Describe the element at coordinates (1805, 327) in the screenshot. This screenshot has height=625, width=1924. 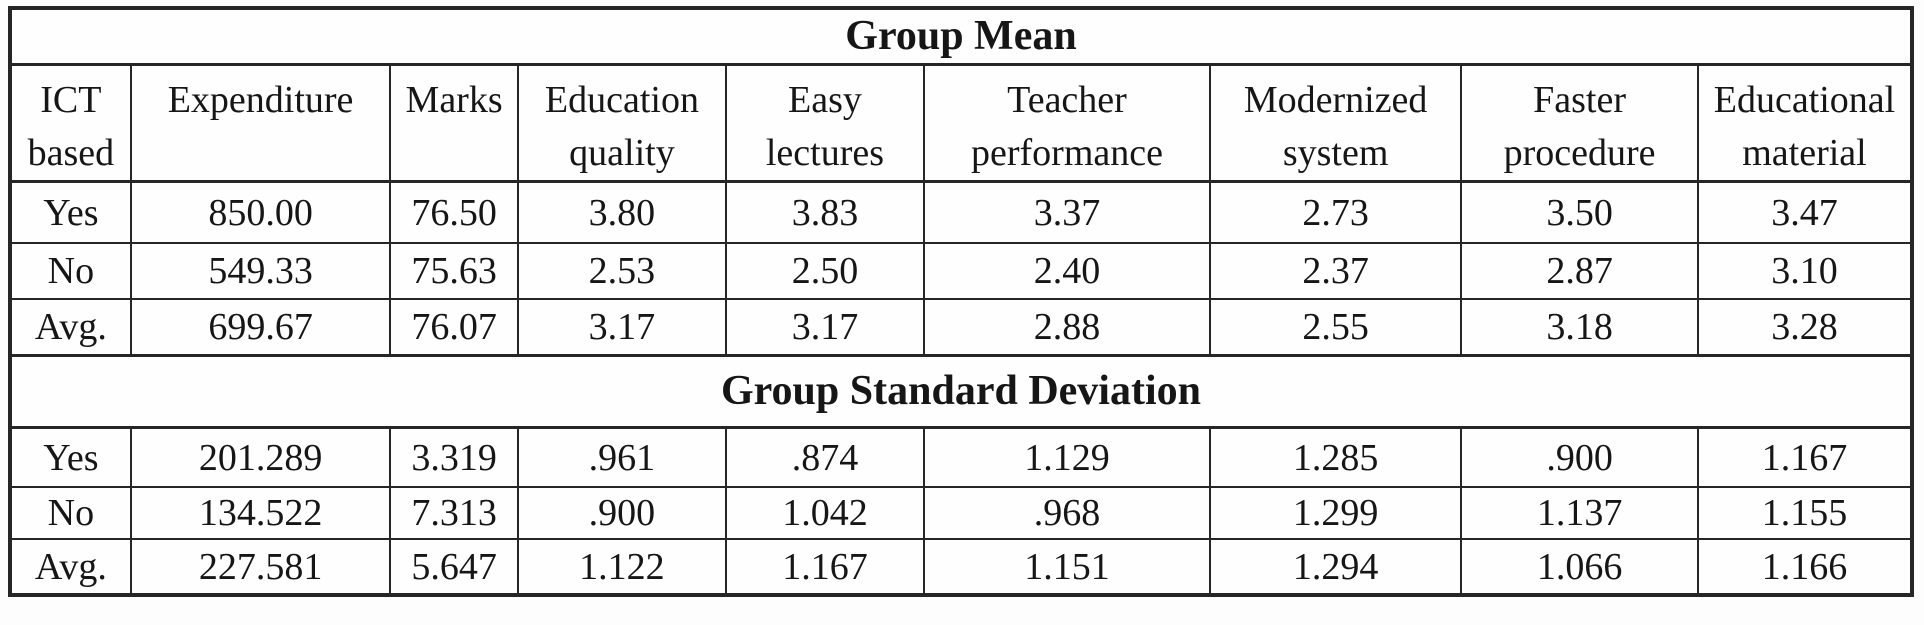
I see `cell-value: 3.28` at that location.